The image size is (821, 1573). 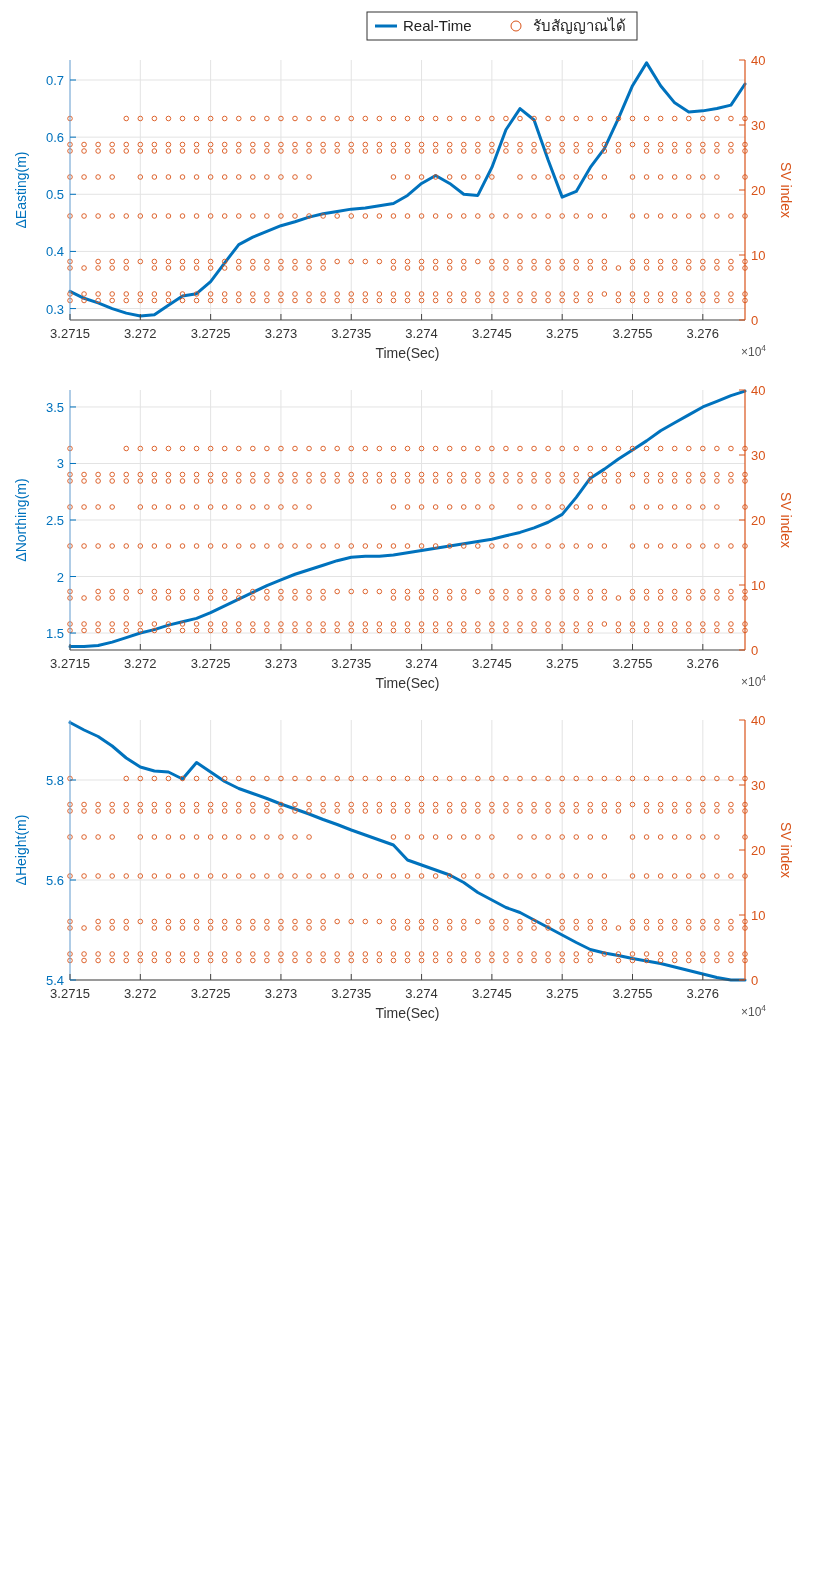 What do you see at coordinates (60, 577) in the screenshot?
I see `y-tick-label: 2` at bounding box center [60, 577].